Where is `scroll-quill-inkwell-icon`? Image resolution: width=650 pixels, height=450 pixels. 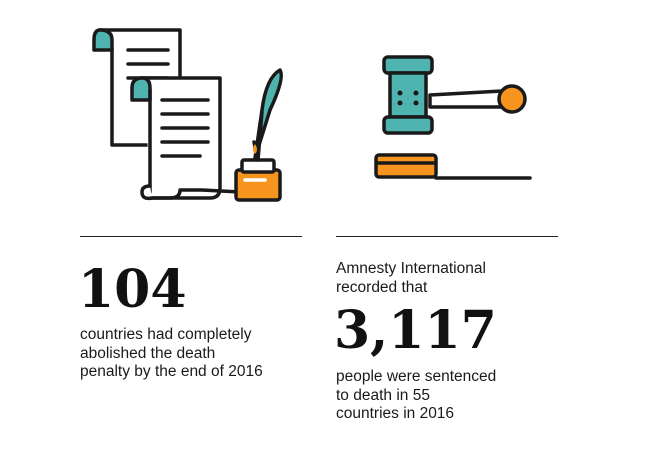 scroll-quill-inkwell-icon is located at coordinates (187, 115).